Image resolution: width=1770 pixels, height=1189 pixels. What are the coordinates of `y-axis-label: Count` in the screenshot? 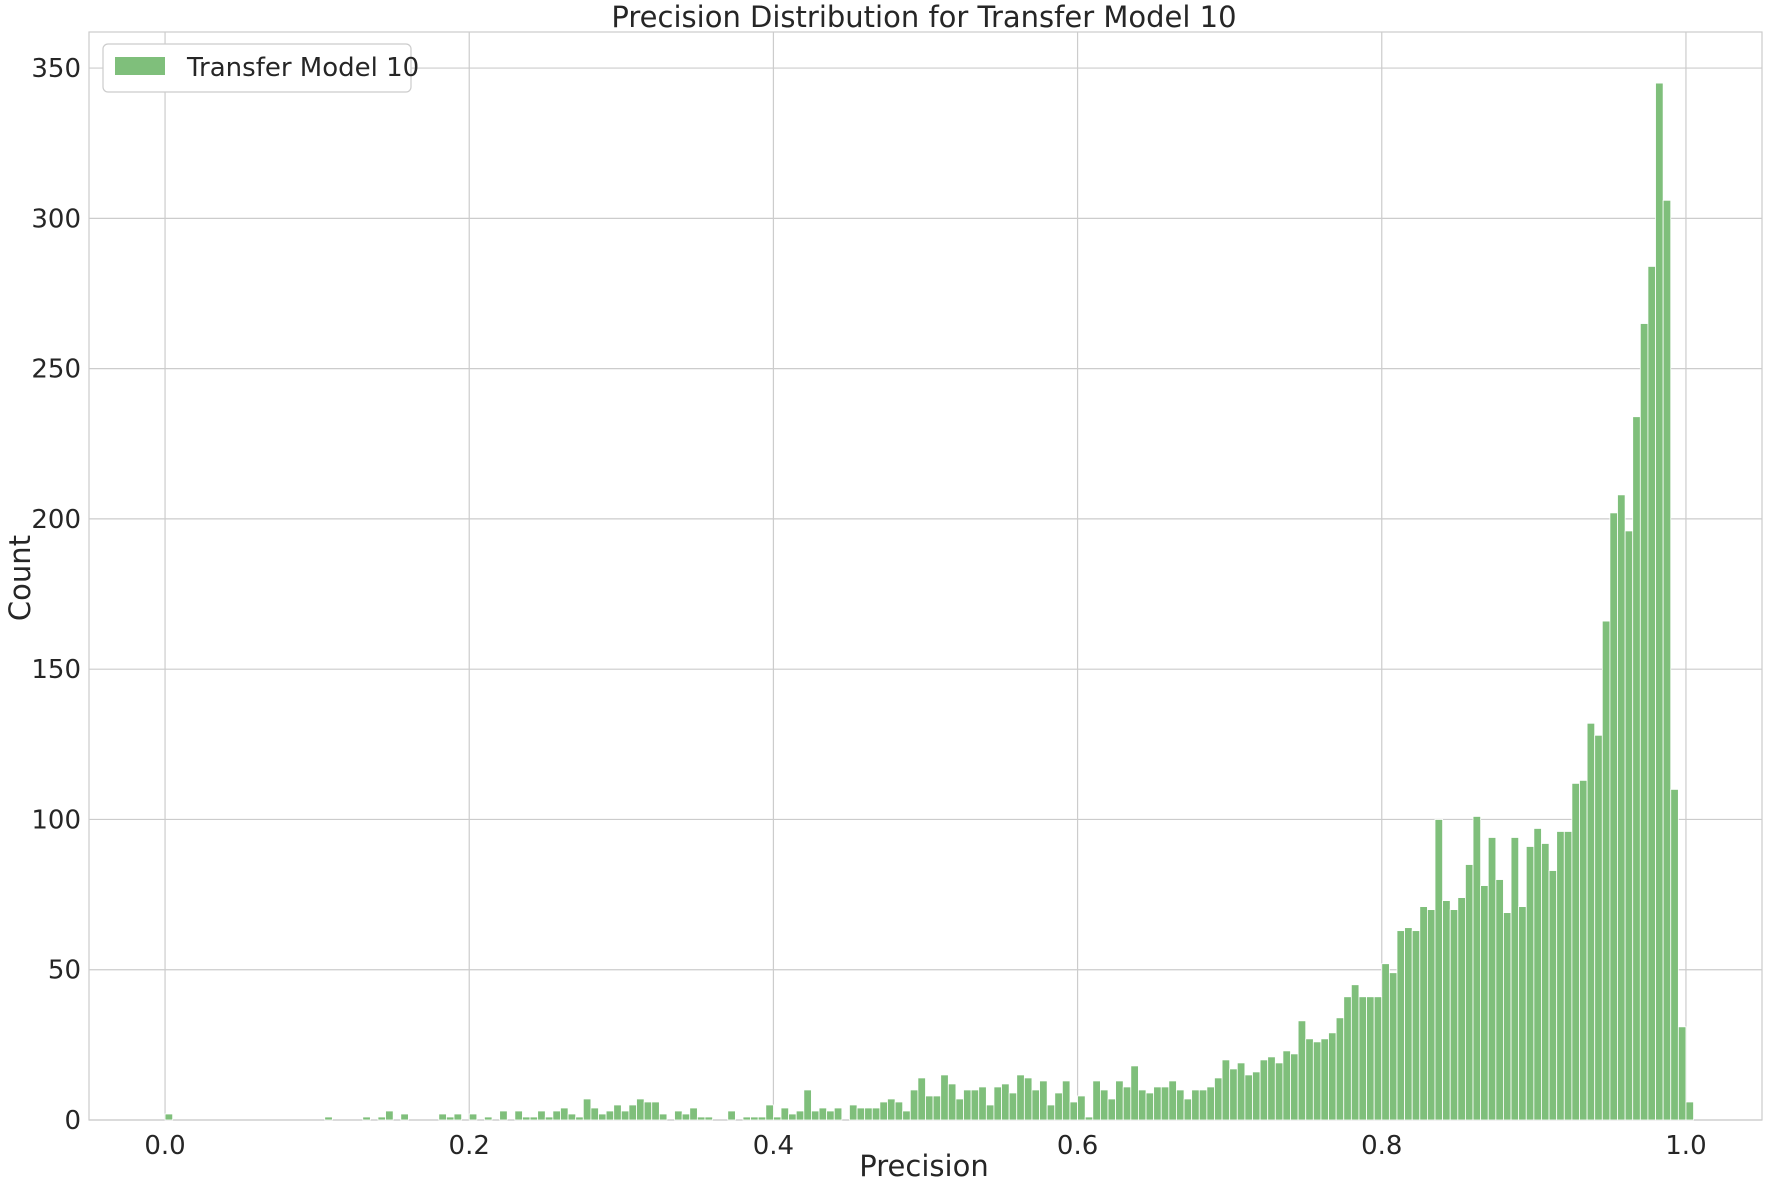 It's located at (20, 578).